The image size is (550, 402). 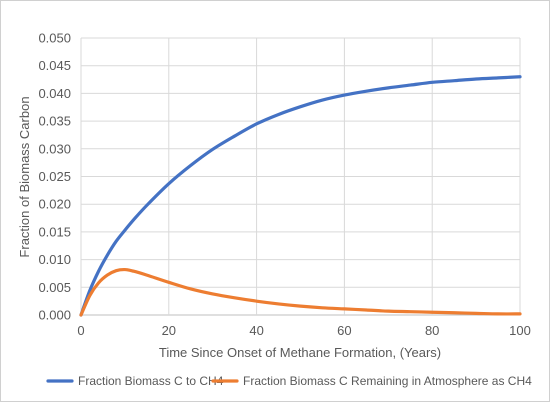 What do you see at coordinates (80, 330) in the screenshot?
I see `x-tick-label: 0` at bounding box center [80, 330].